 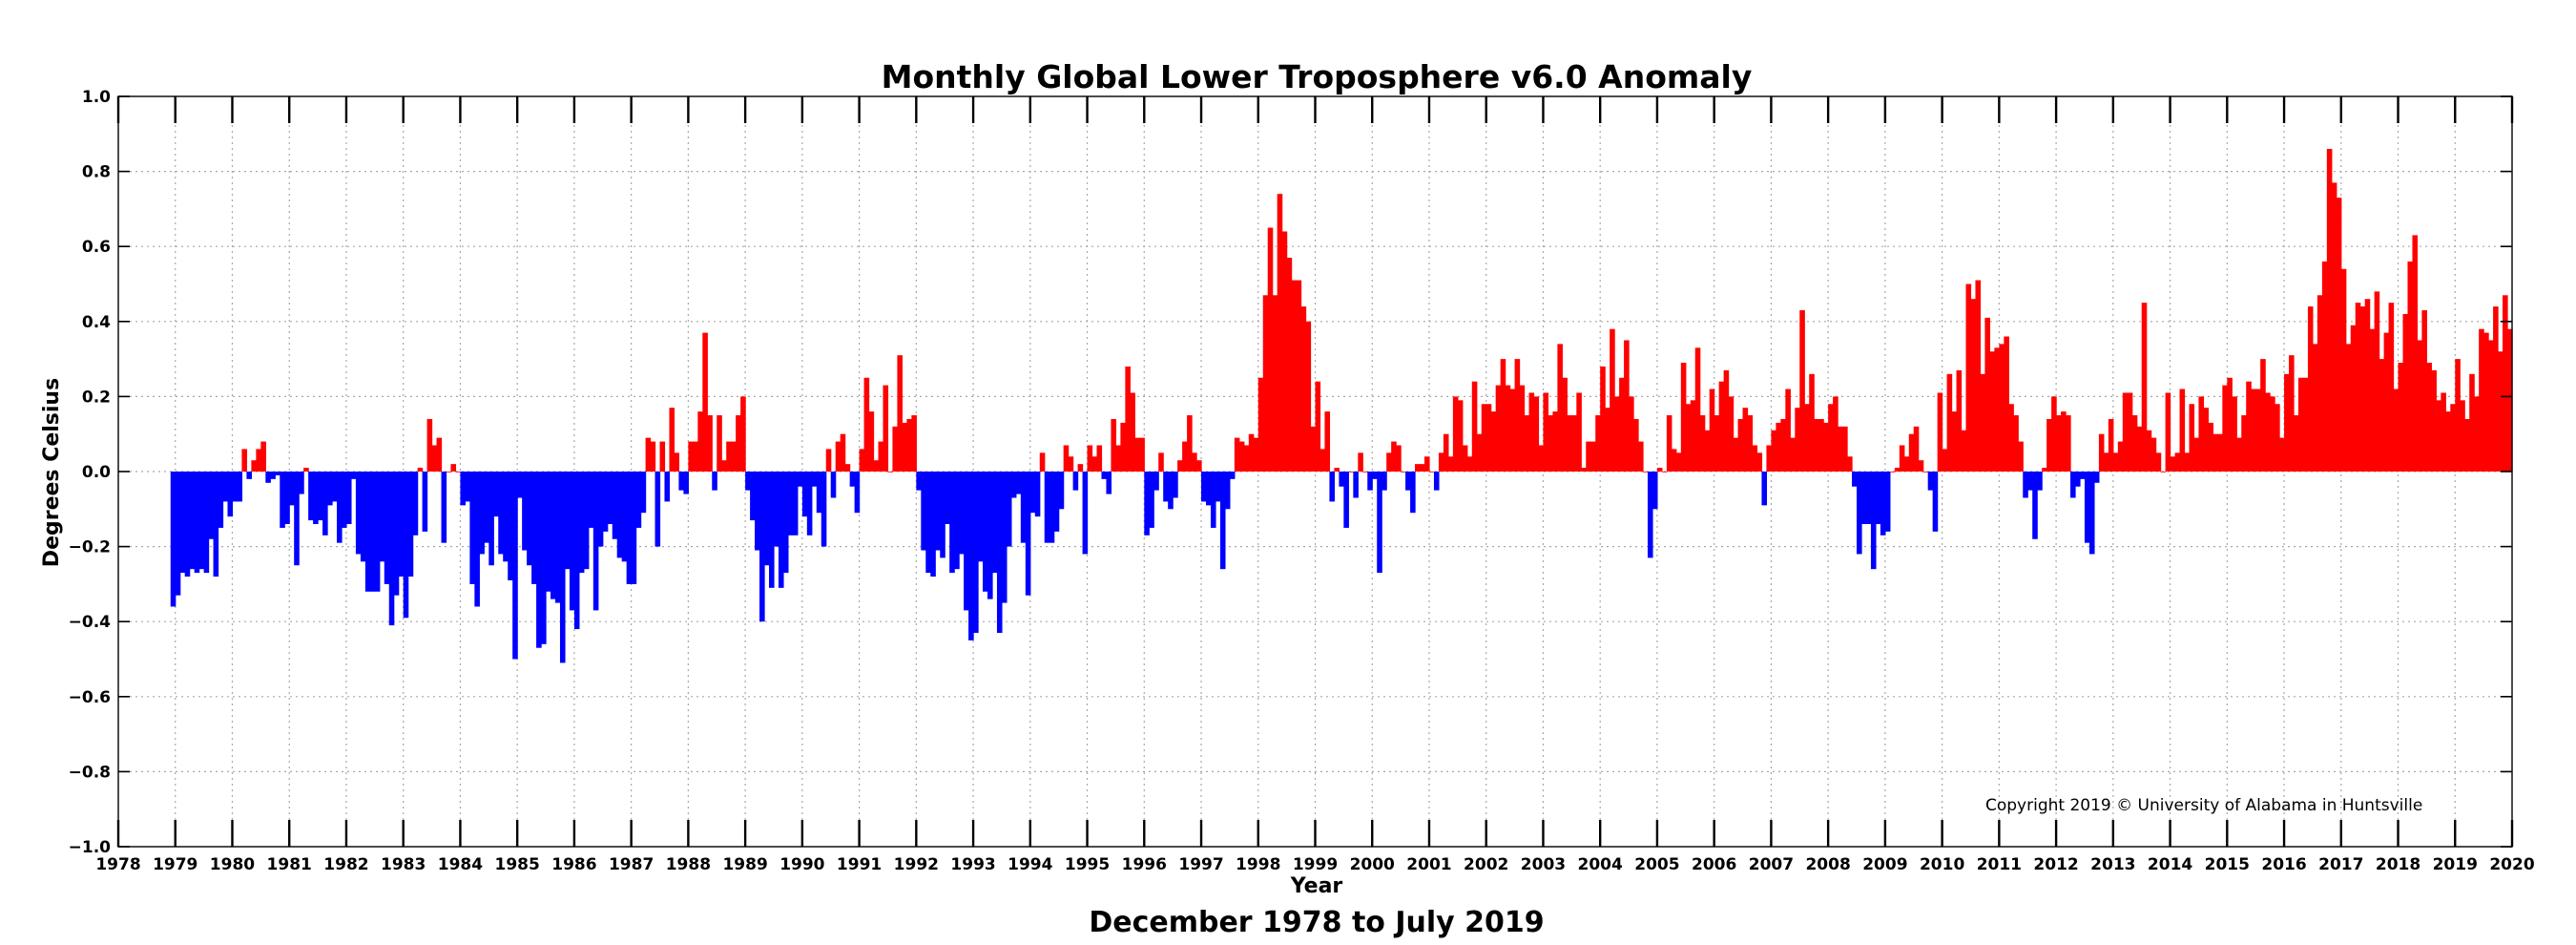 What do you see at coordinates (573, 865) in the screenshot?
I see `x-tick-label: 1986` at bounding box center [573, 865].